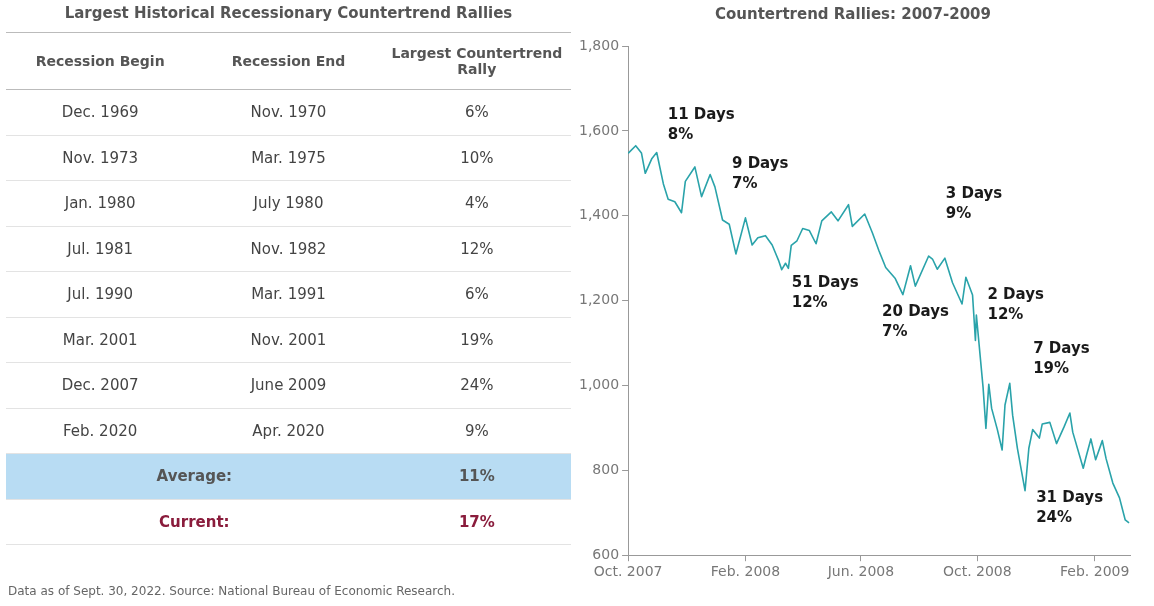 The height and width of the screenshot is (606, 1154). I want to click on category-label: Recession Begin, so click(100, 61).